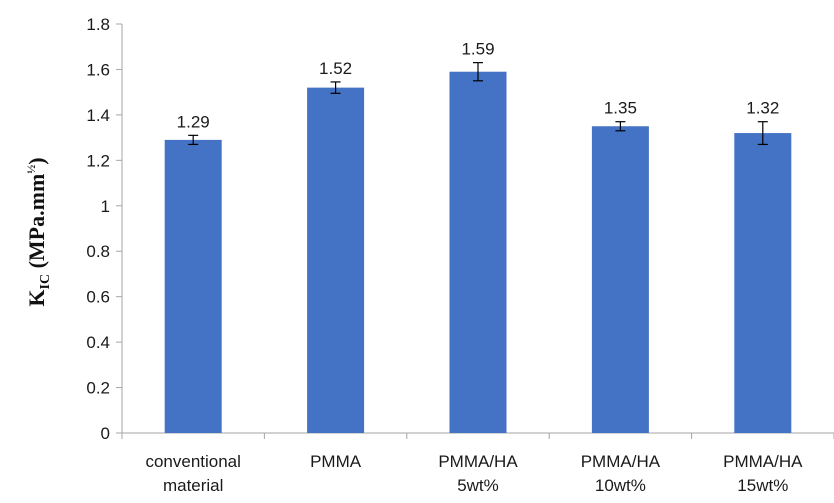 The width and height of the screenshot is (834, 503). Describe the element at coordinates (762, 485) in the screenshot. I see `x-tick-label-line: 15wt%` at that location.